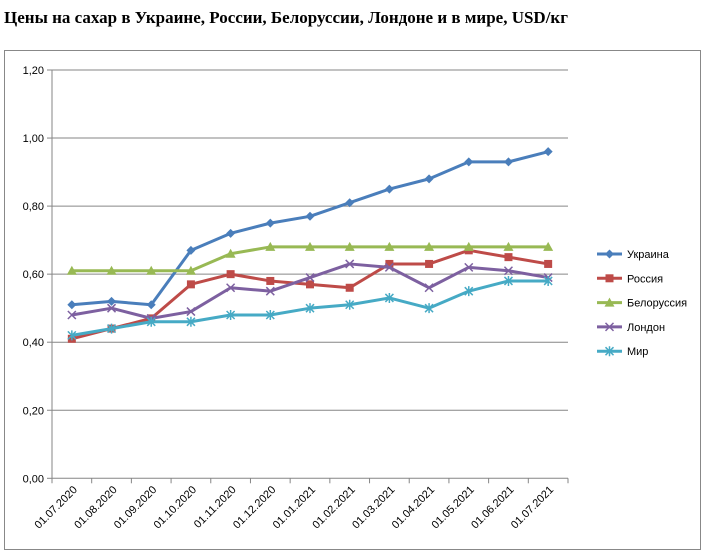 Image resolution: width=709 pixels, height=557 pixels. Describe the element at coordinates (33, 275) in the screenshot. I see `y-tick-label: 0,60` at that location.